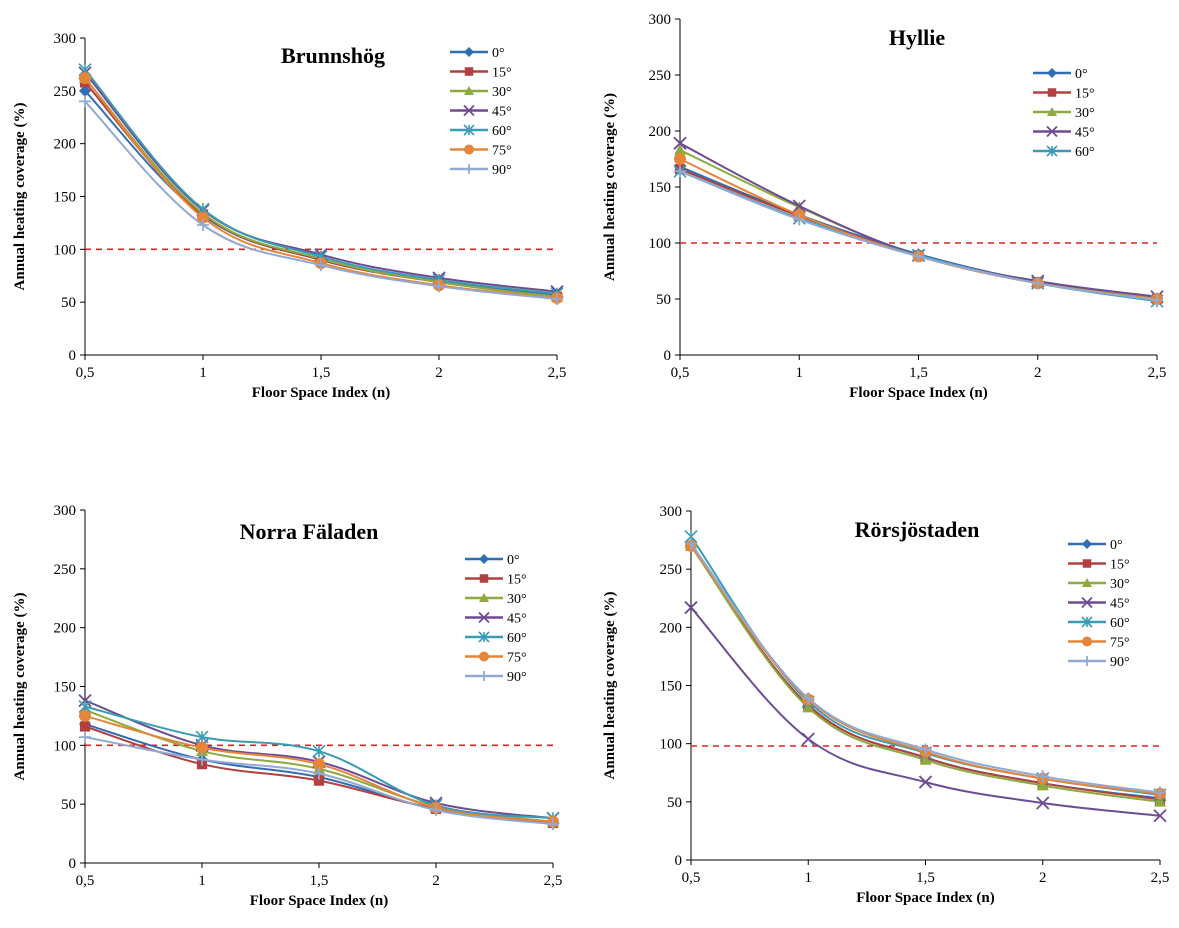 The width and height of the screenshot is (1179, 928). I want to click on chart-title: Brunnshög, so click(333, 55).